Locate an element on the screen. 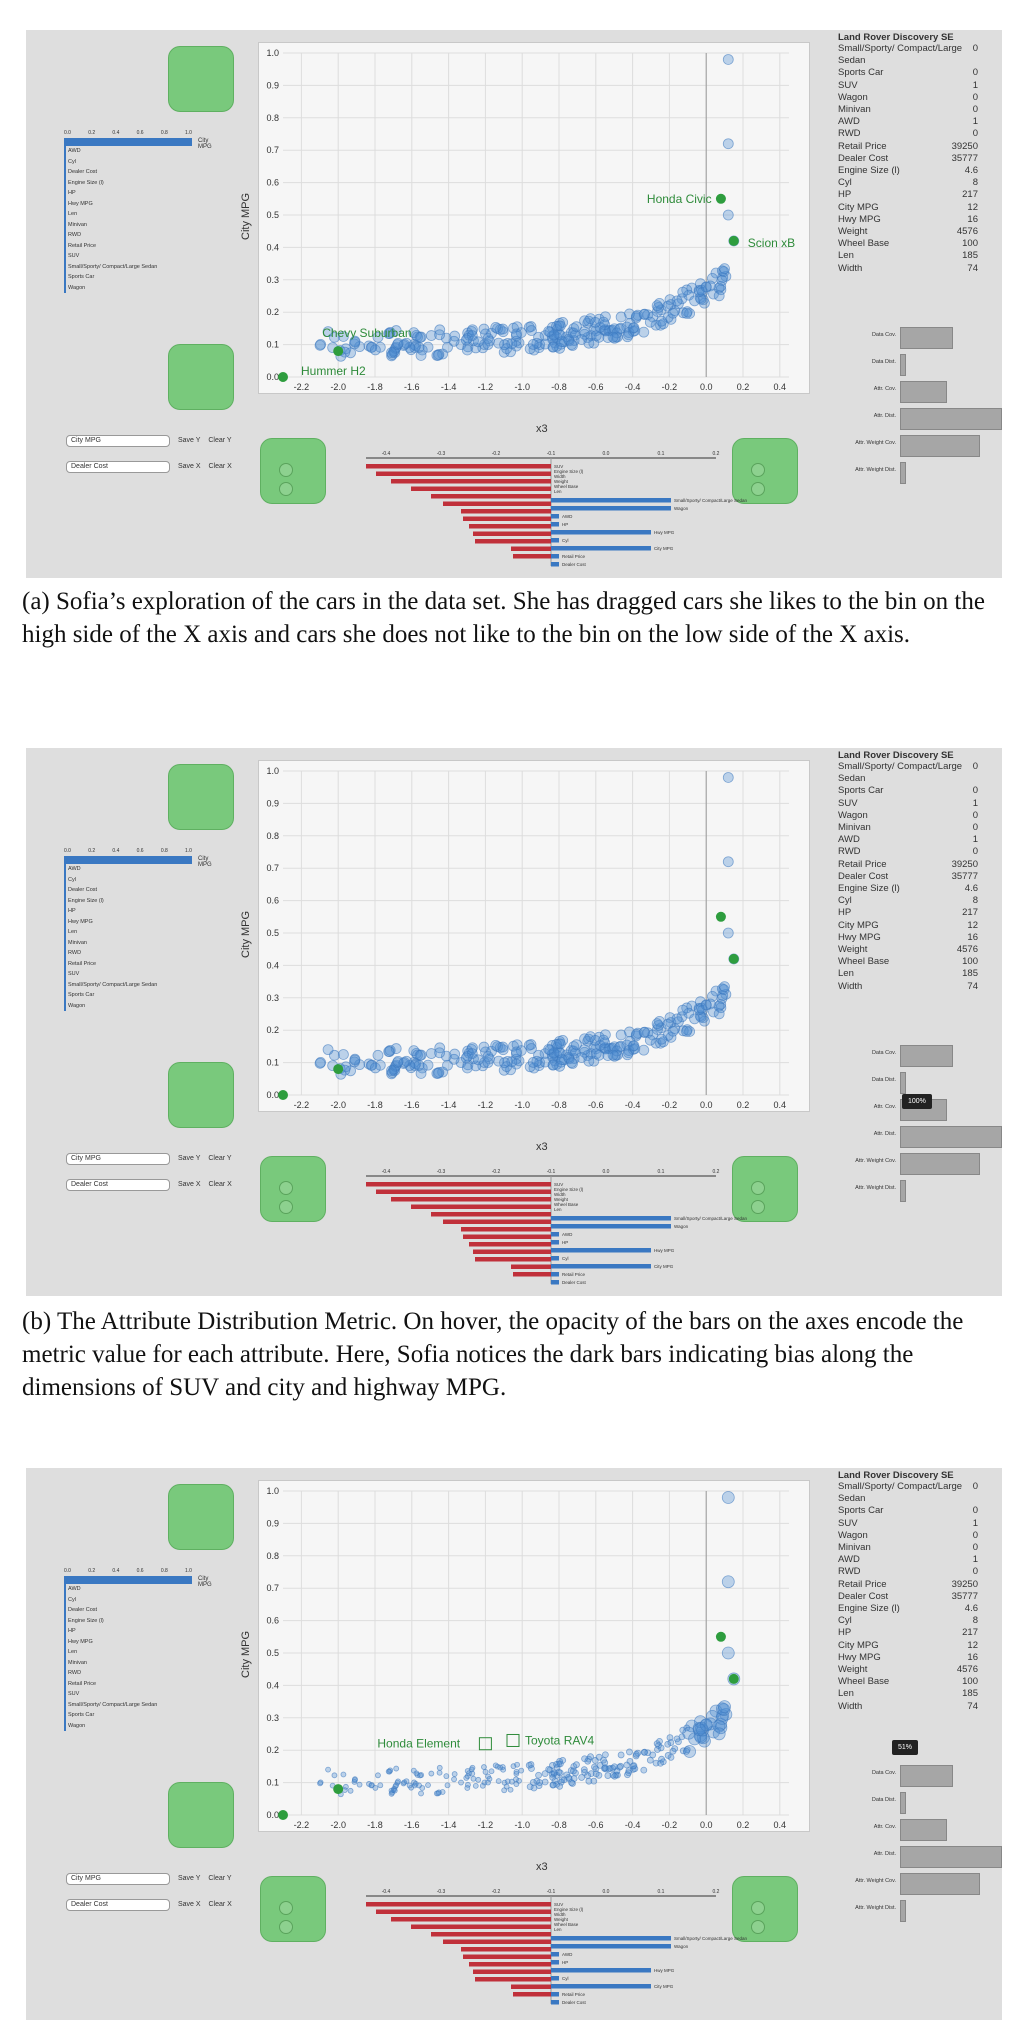 The height and width of the screenshot is (2035, 1028). metric-row: Attr. Cov. is located at coordinates (916, 1829).